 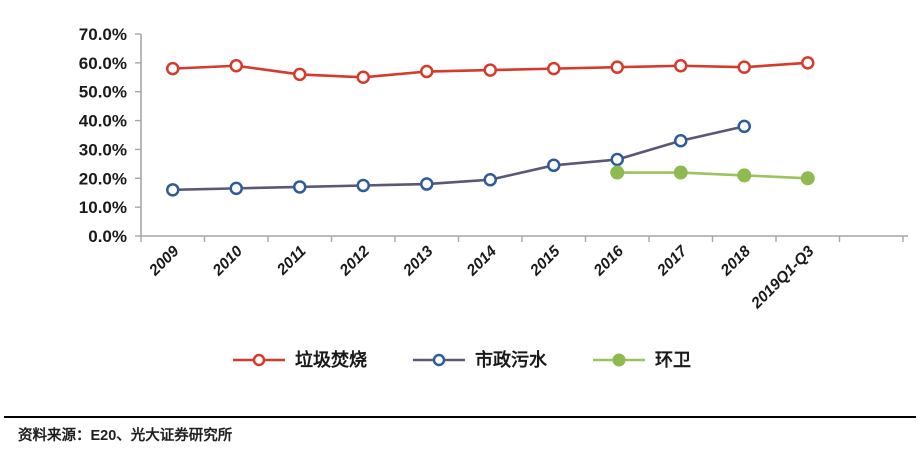 What do you see at coordinates (783, 278) in the screenshot?
I see `x-tick-label: 2019Q1-Q3` at bounding box center [783, 278].